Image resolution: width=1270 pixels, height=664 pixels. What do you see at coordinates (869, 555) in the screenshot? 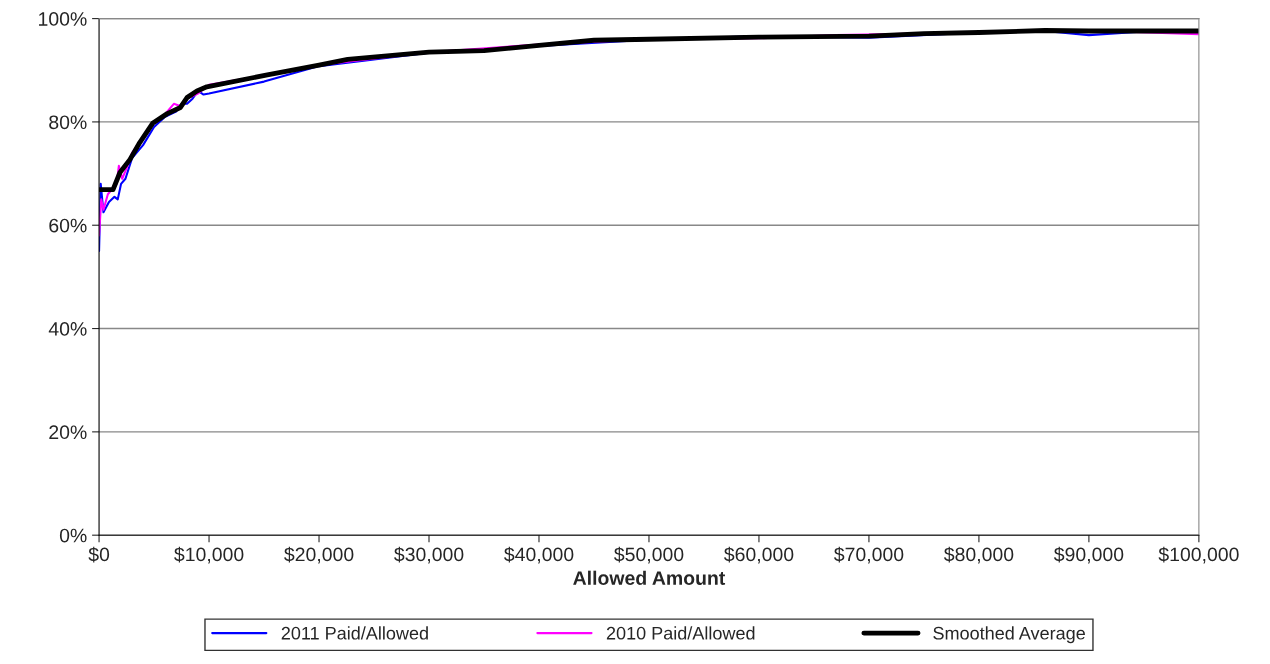
I see `x-tick-label: $70,000` at bounding box center [869, 555].